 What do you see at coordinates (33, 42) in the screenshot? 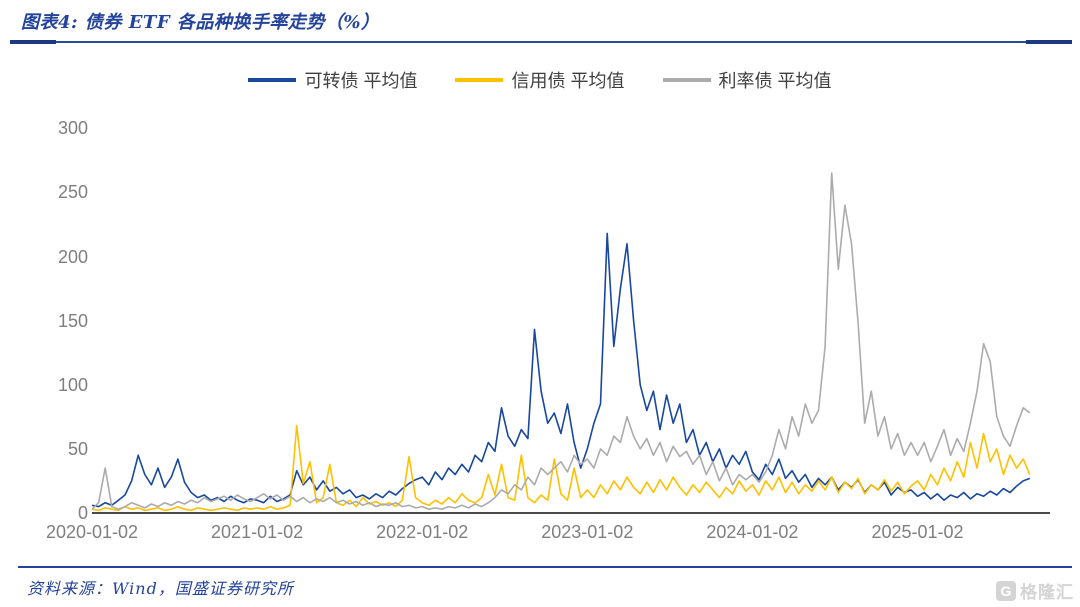
I see `title-divider-left-cap` at bounding box center [33, 42].